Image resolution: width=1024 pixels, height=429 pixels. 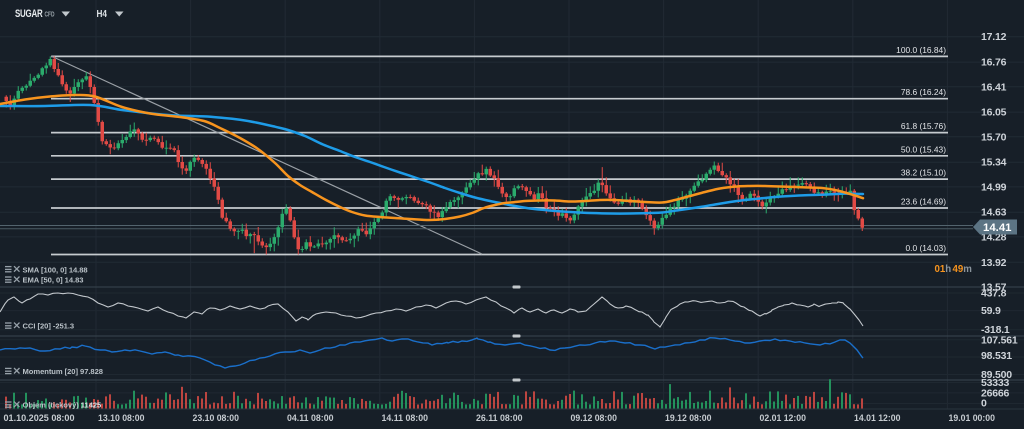 What do you see at coordinates (923, 92) in the screenshot?
I see `svg-text: 78.6 (16.24)` at bounding box center [923, 92].